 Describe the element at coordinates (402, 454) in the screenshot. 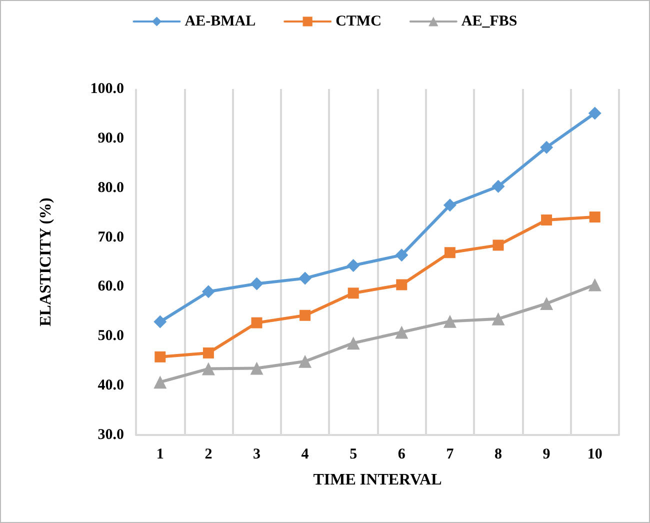

I see `x-tick-label: 6` at that location.